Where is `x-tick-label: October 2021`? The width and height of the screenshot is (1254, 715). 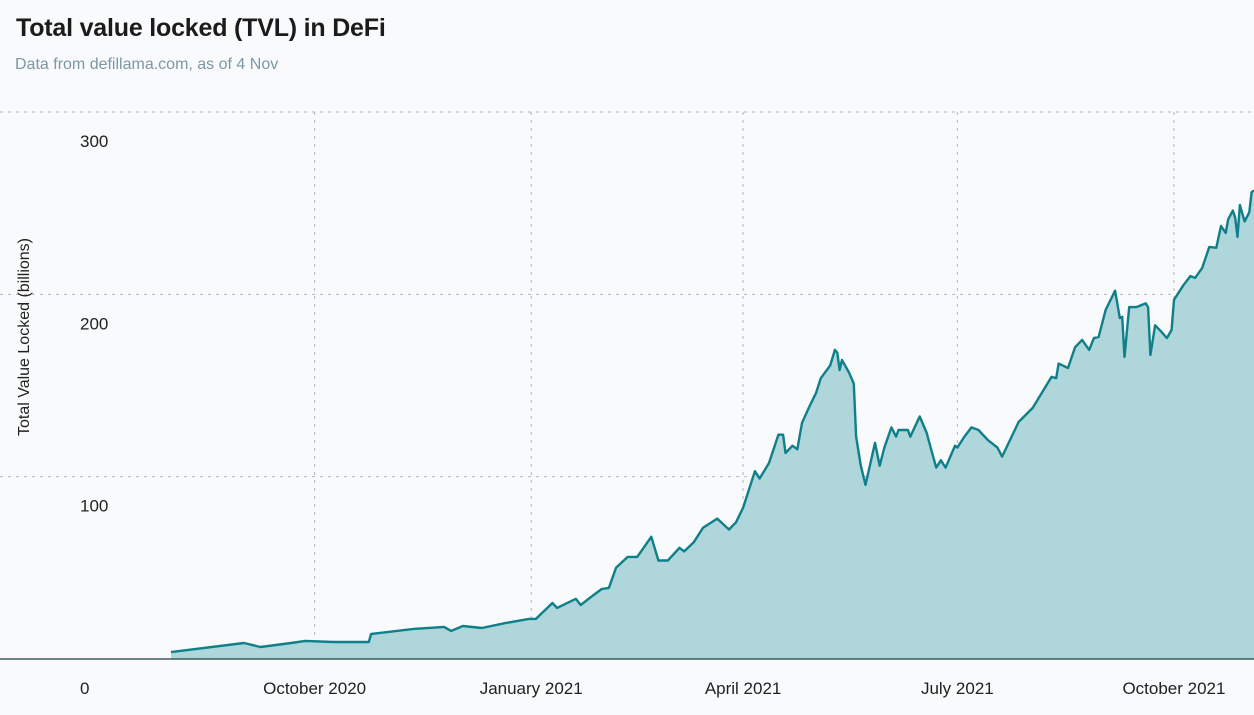 x-tick-label: October 2021 is located at coordinates (1173, 688).